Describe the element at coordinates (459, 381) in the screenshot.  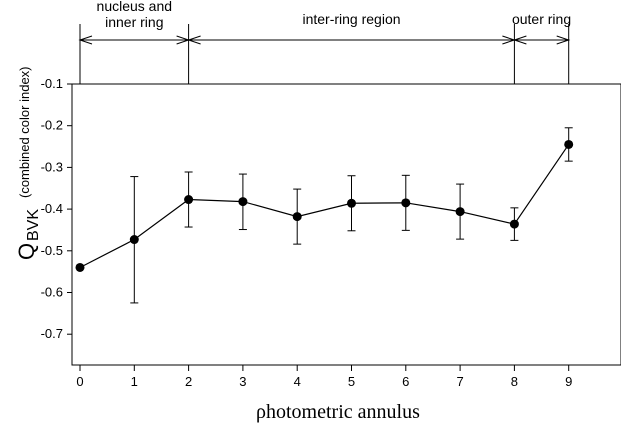
I see `x-tick-label: 7` at that location.